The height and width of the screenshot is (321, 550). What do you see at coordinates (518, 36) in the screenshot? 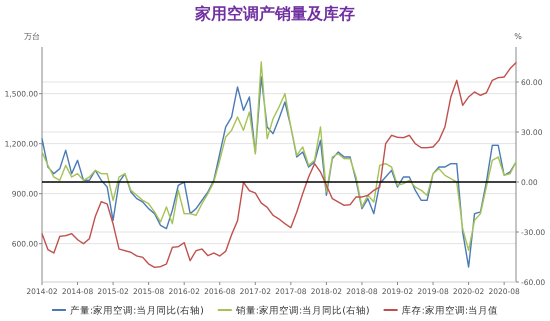
I see `y2-axis-title: %` at bounding box center [518, 36].